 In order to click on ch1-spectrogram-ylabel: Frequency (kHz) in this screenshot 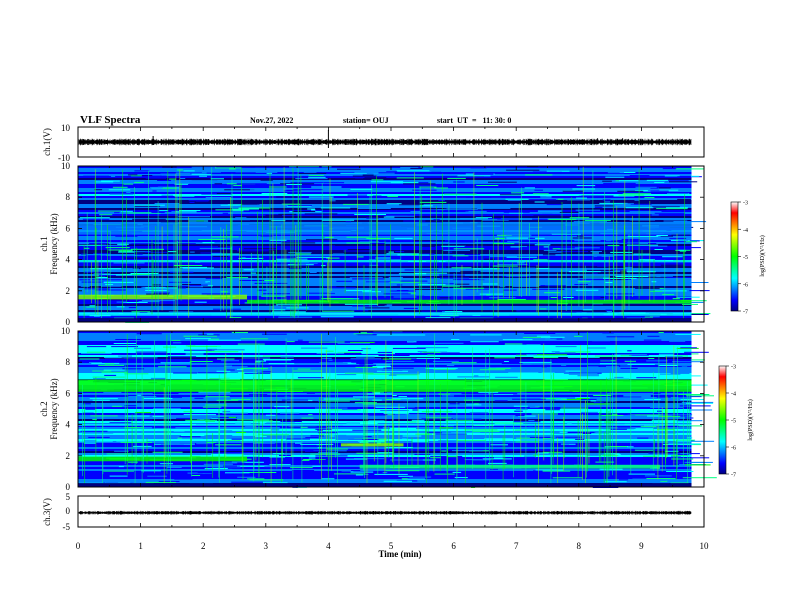, I will do `click(54, 243)`.